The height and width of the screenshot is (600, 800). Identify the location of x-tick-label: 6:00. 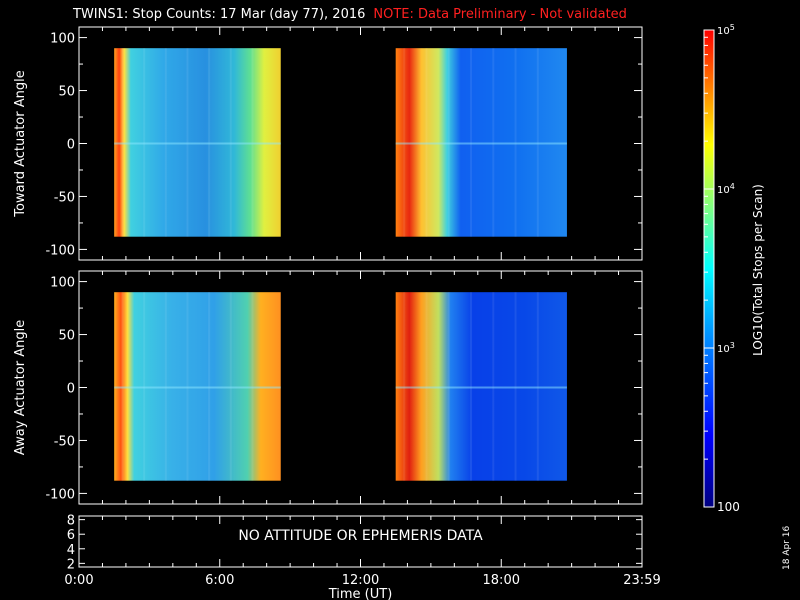
(219, 580).